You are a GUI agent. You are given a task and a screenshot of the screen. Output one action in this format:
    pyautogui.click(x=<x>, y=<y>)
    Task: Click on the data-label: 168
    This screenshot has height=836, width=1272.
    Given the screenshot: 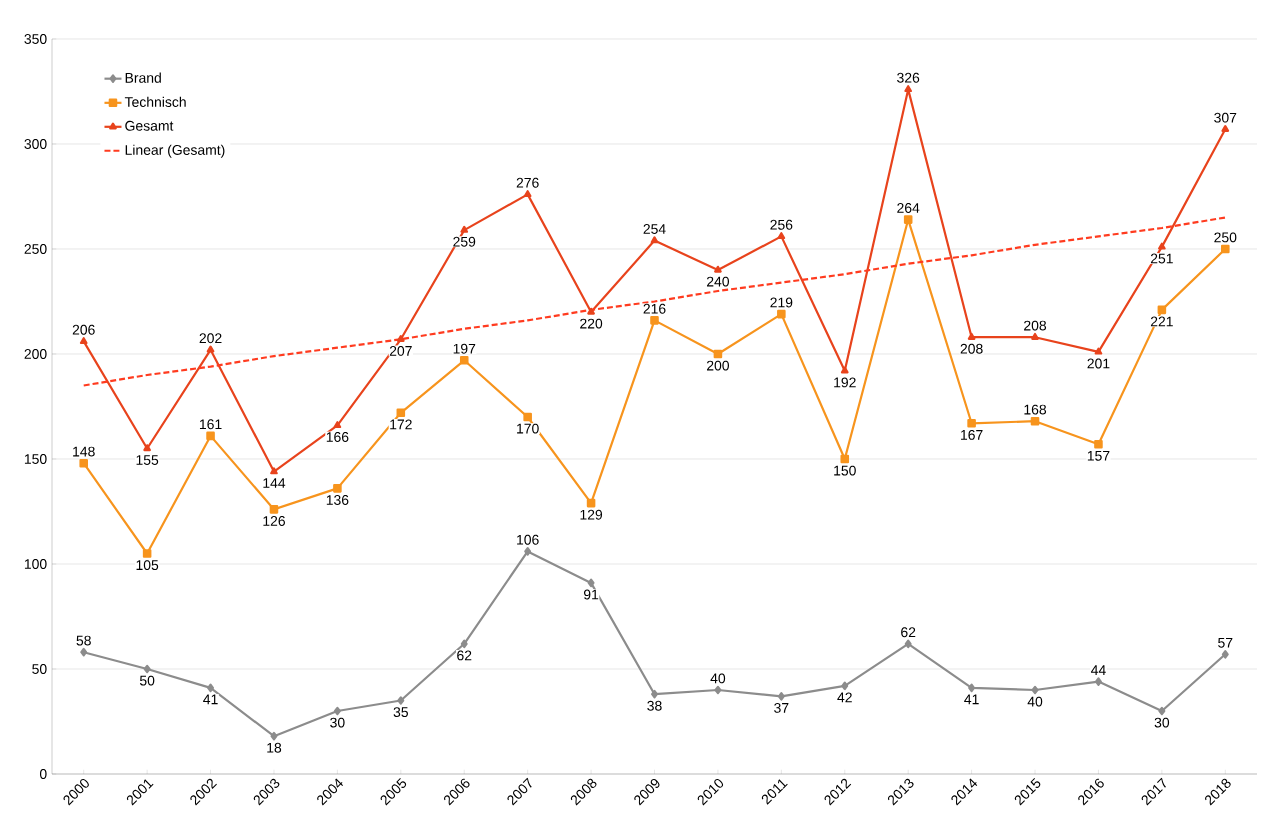 What is the action you would take?
    pyautogui.click(x=1035, y=409)
    